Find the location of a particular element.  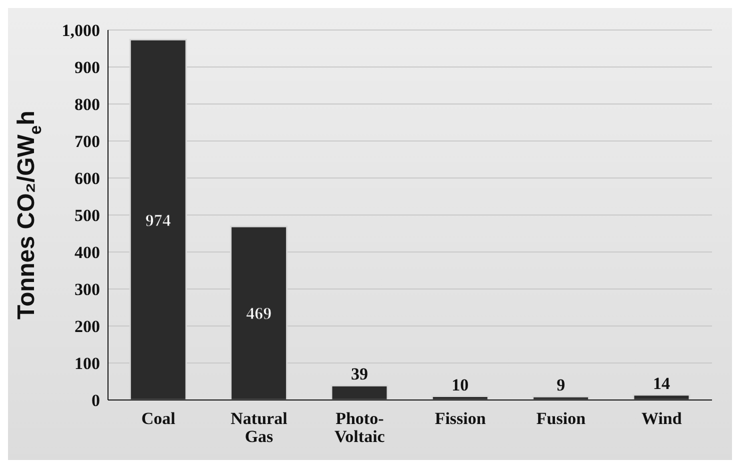

data-label: 469 is located at coordinates (259, 314).